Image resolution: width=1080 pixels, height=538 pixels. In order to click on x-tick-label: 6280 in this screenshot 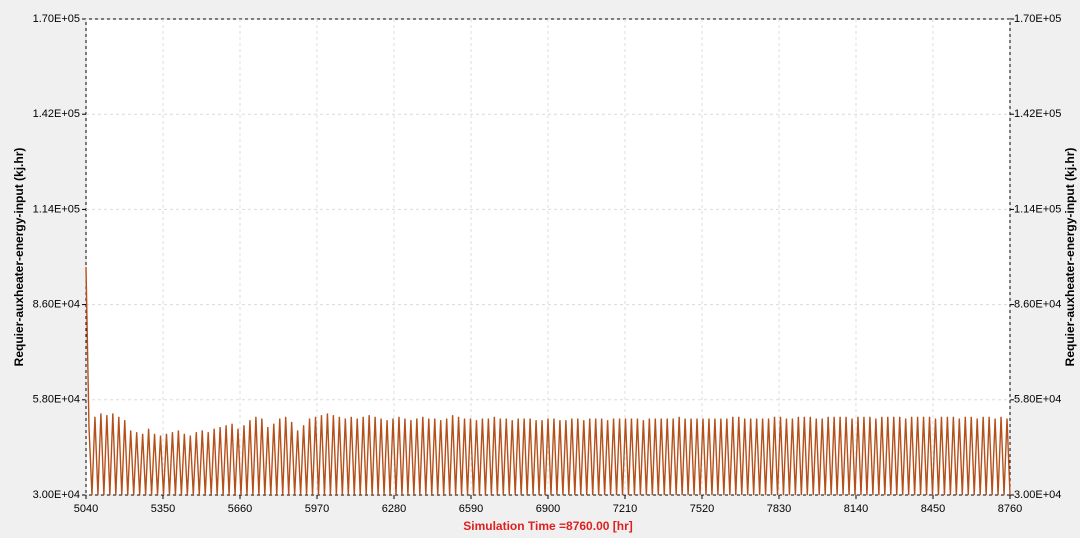, I will do `click(394, 509)`.